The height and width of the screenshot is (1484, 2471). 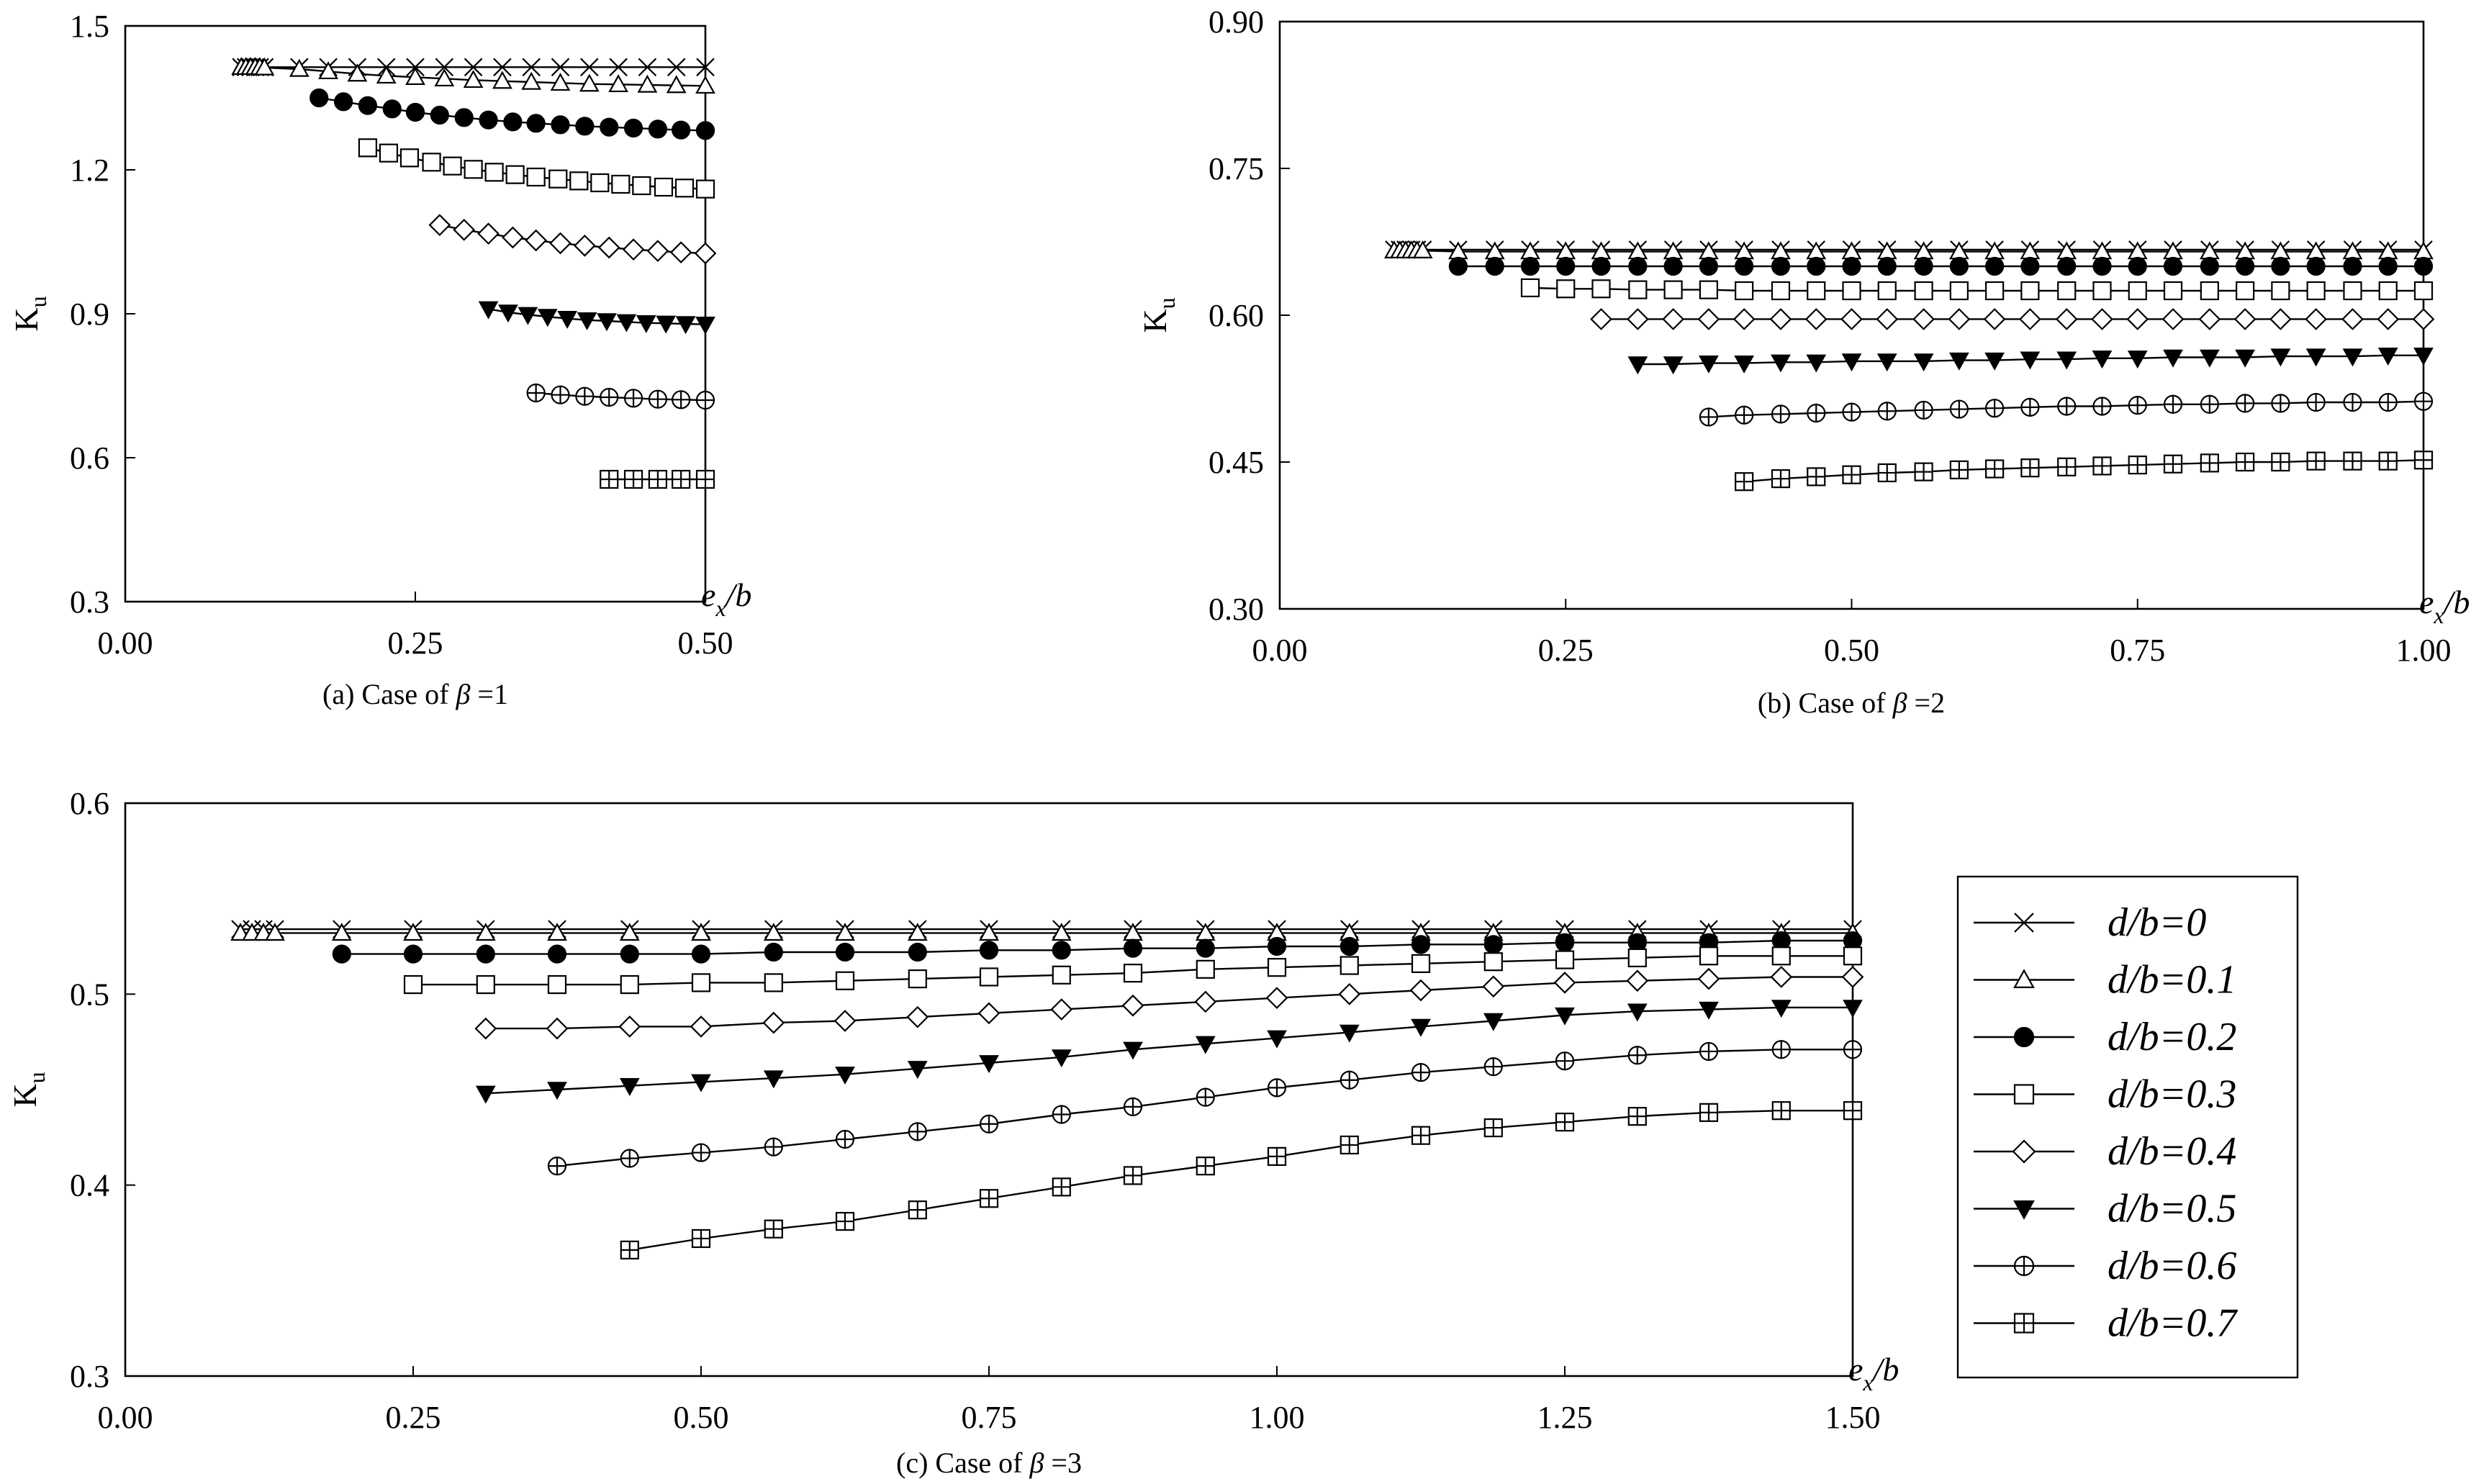 I want to click on y-tick-label: 0.9, so click(x=89, y=314).